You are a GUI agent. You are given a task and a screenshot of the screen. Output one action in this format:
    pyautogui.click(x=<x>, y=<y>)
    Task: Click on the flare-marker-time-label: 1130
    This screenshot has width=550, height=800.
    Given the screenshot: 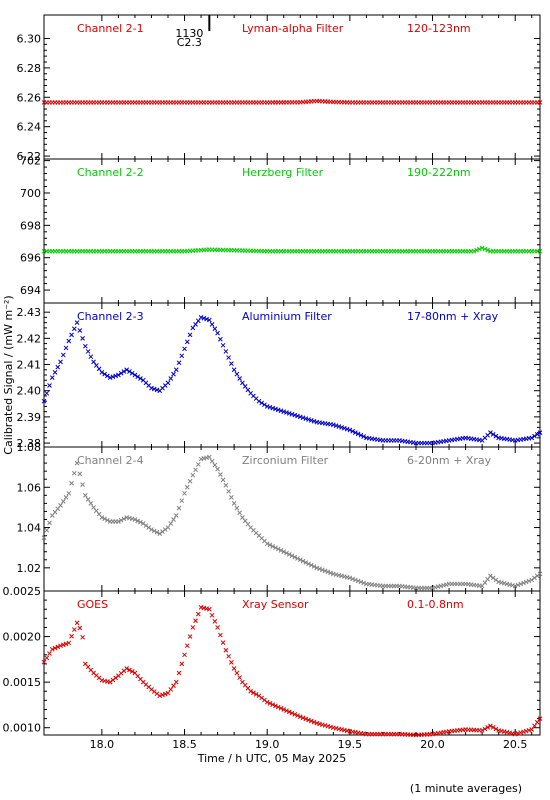 What is the action you would take?
    pyautogui.click(x=189, y=33)
    